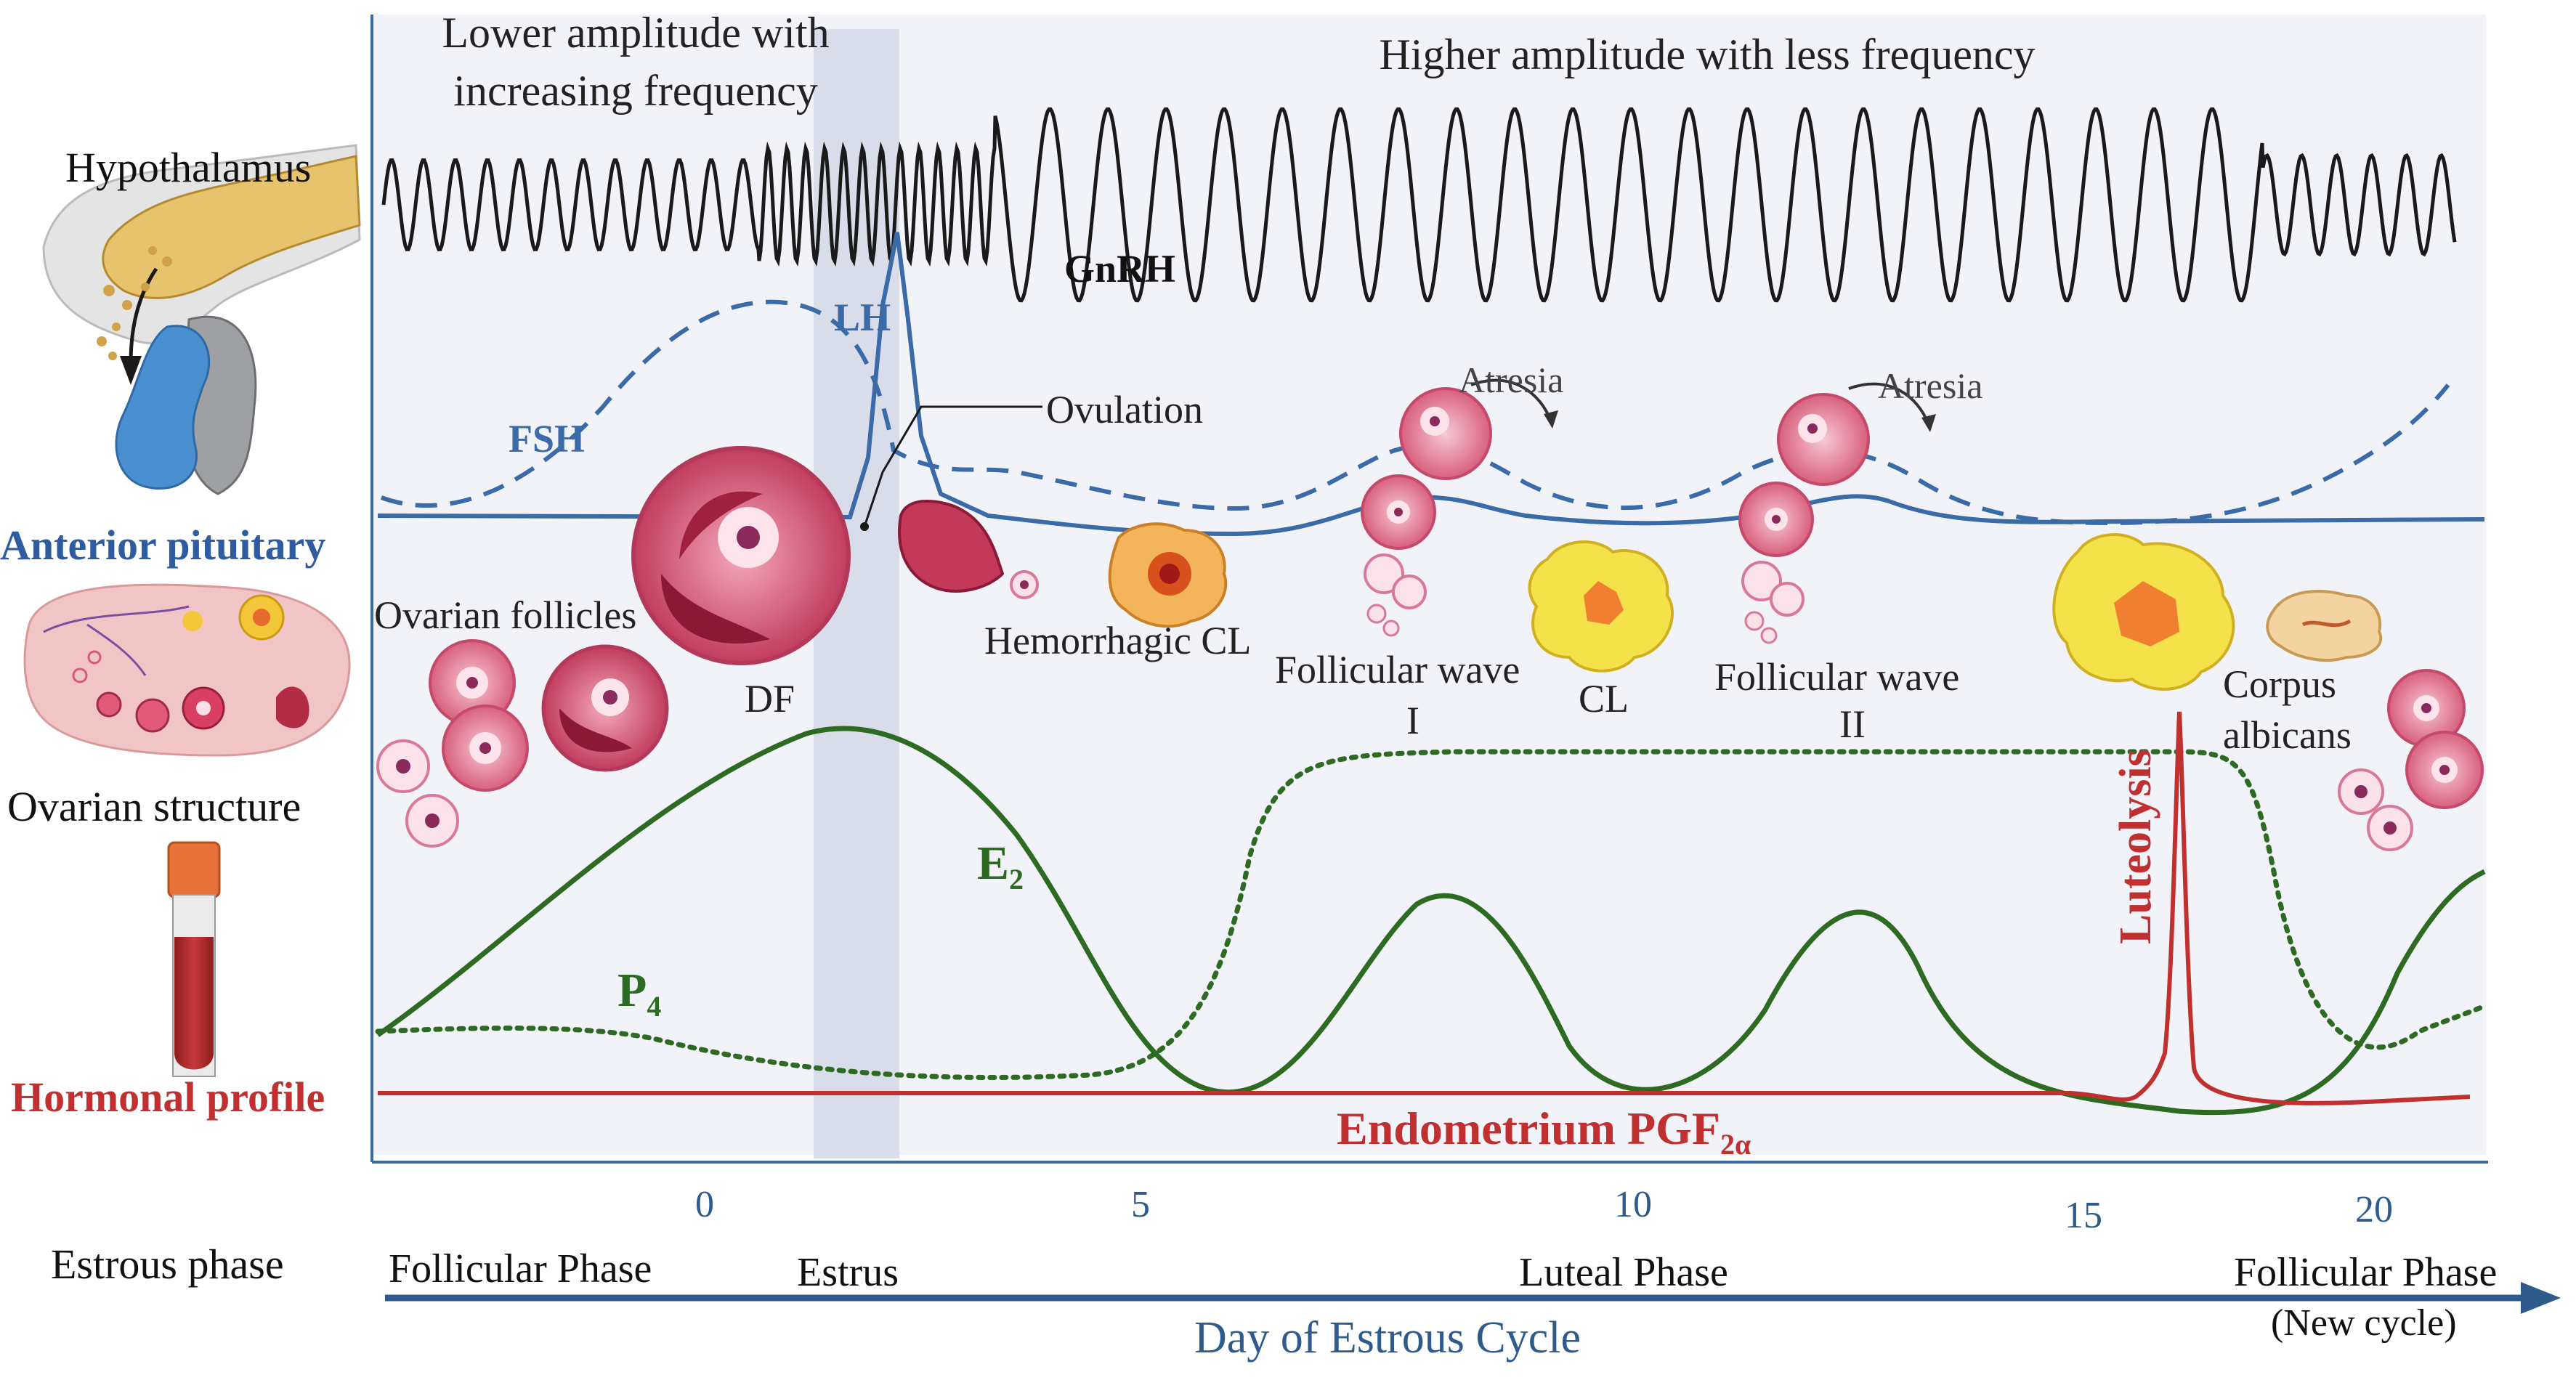  Describe the element at coordinates (2135, 846) in the screenshot. I see `luteolysis-label: Luteolysis` at that location.